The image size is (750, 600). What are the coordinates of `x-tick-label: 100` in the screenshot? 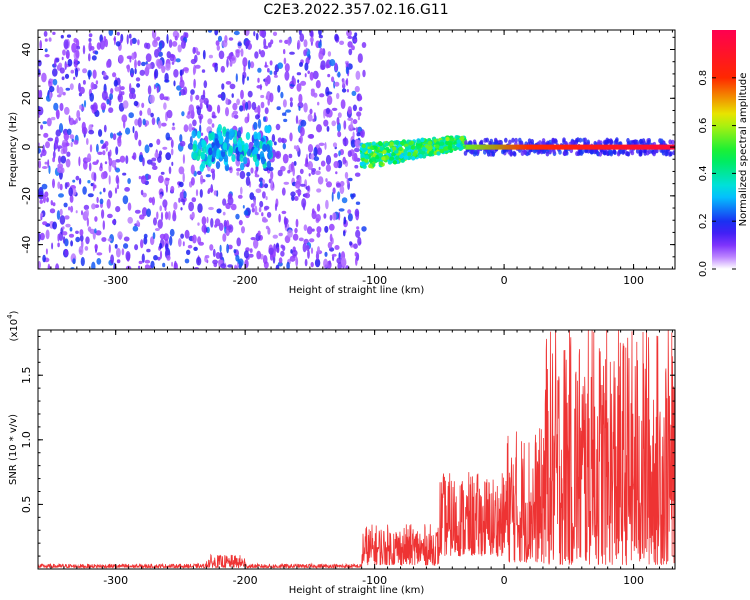 It's located at (633, 280).